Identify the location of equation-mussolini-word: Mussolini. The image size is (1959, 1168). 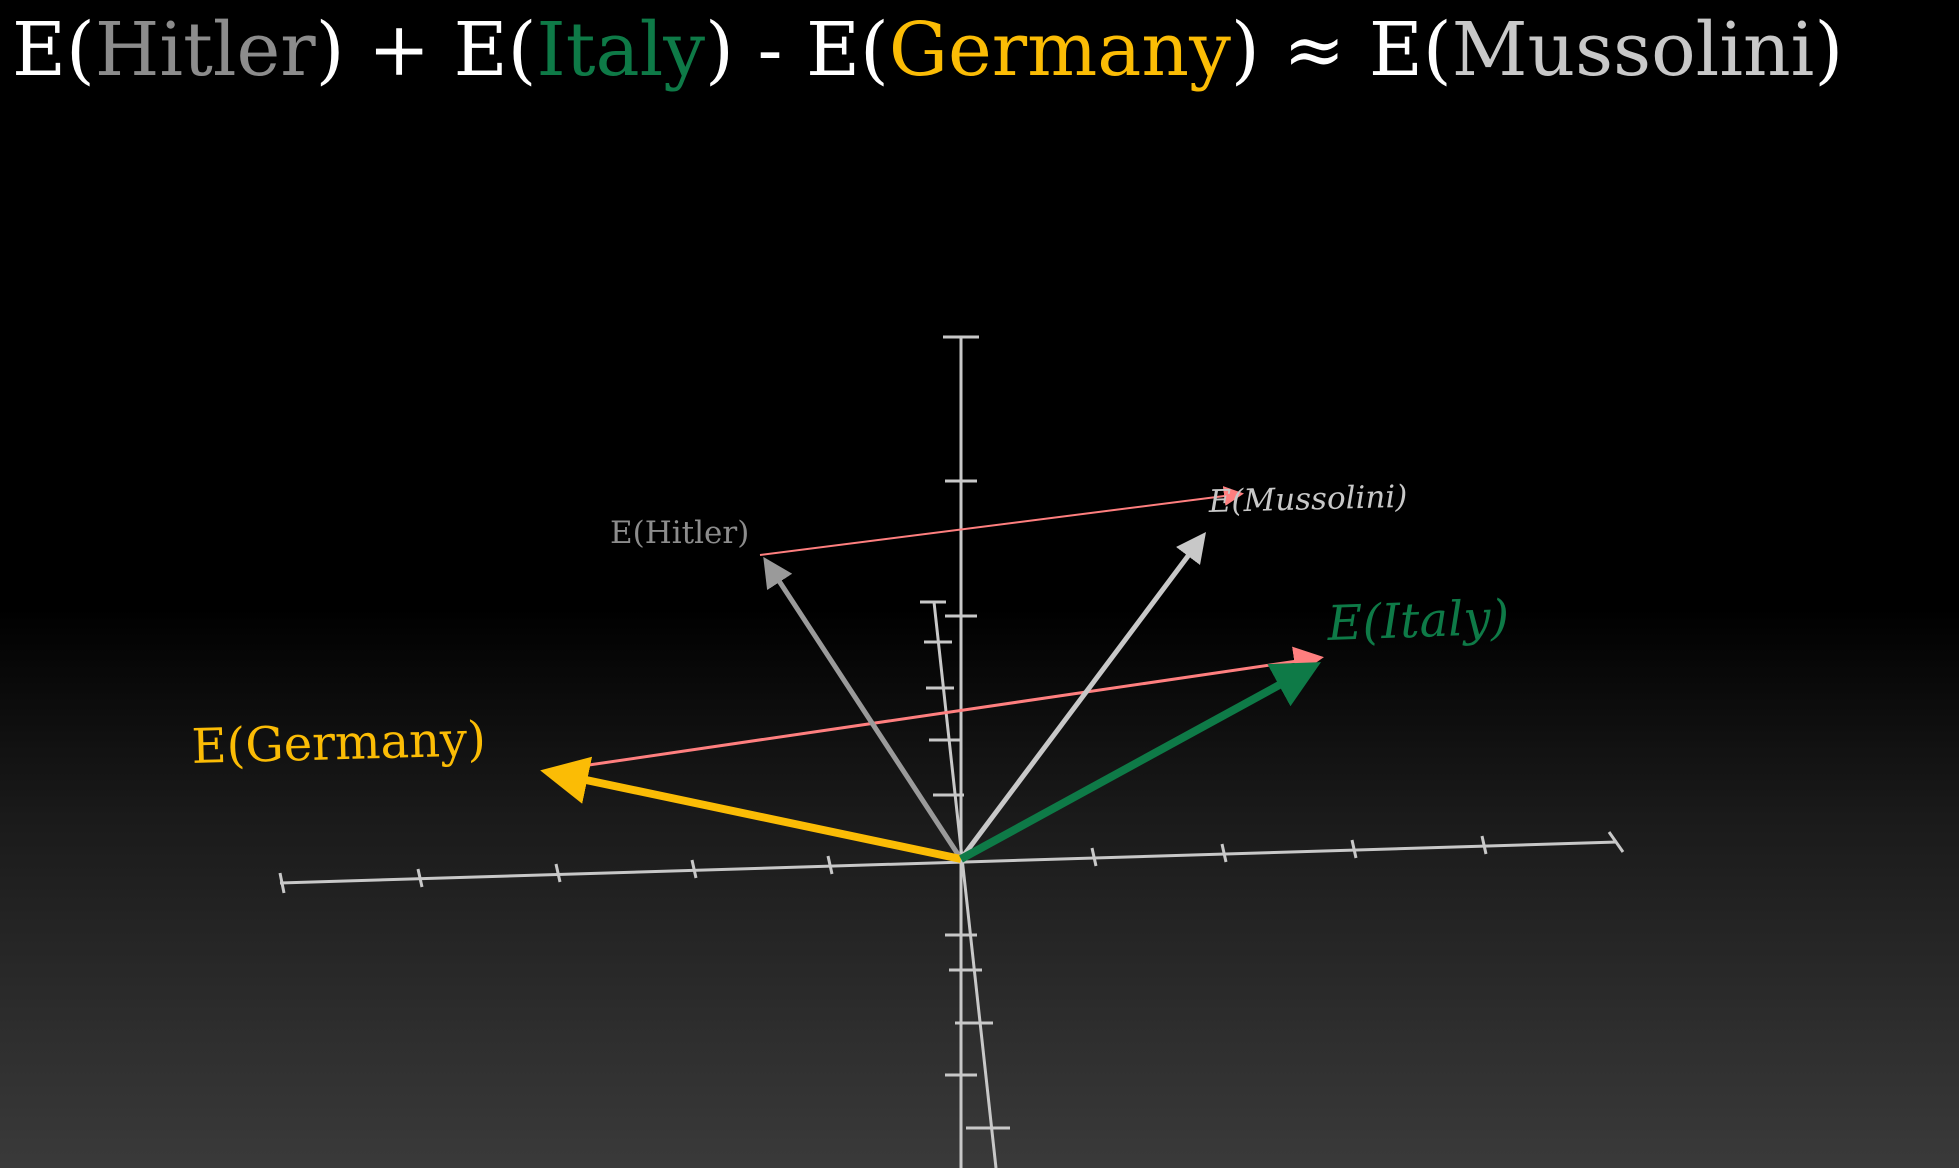
(1633, 50).